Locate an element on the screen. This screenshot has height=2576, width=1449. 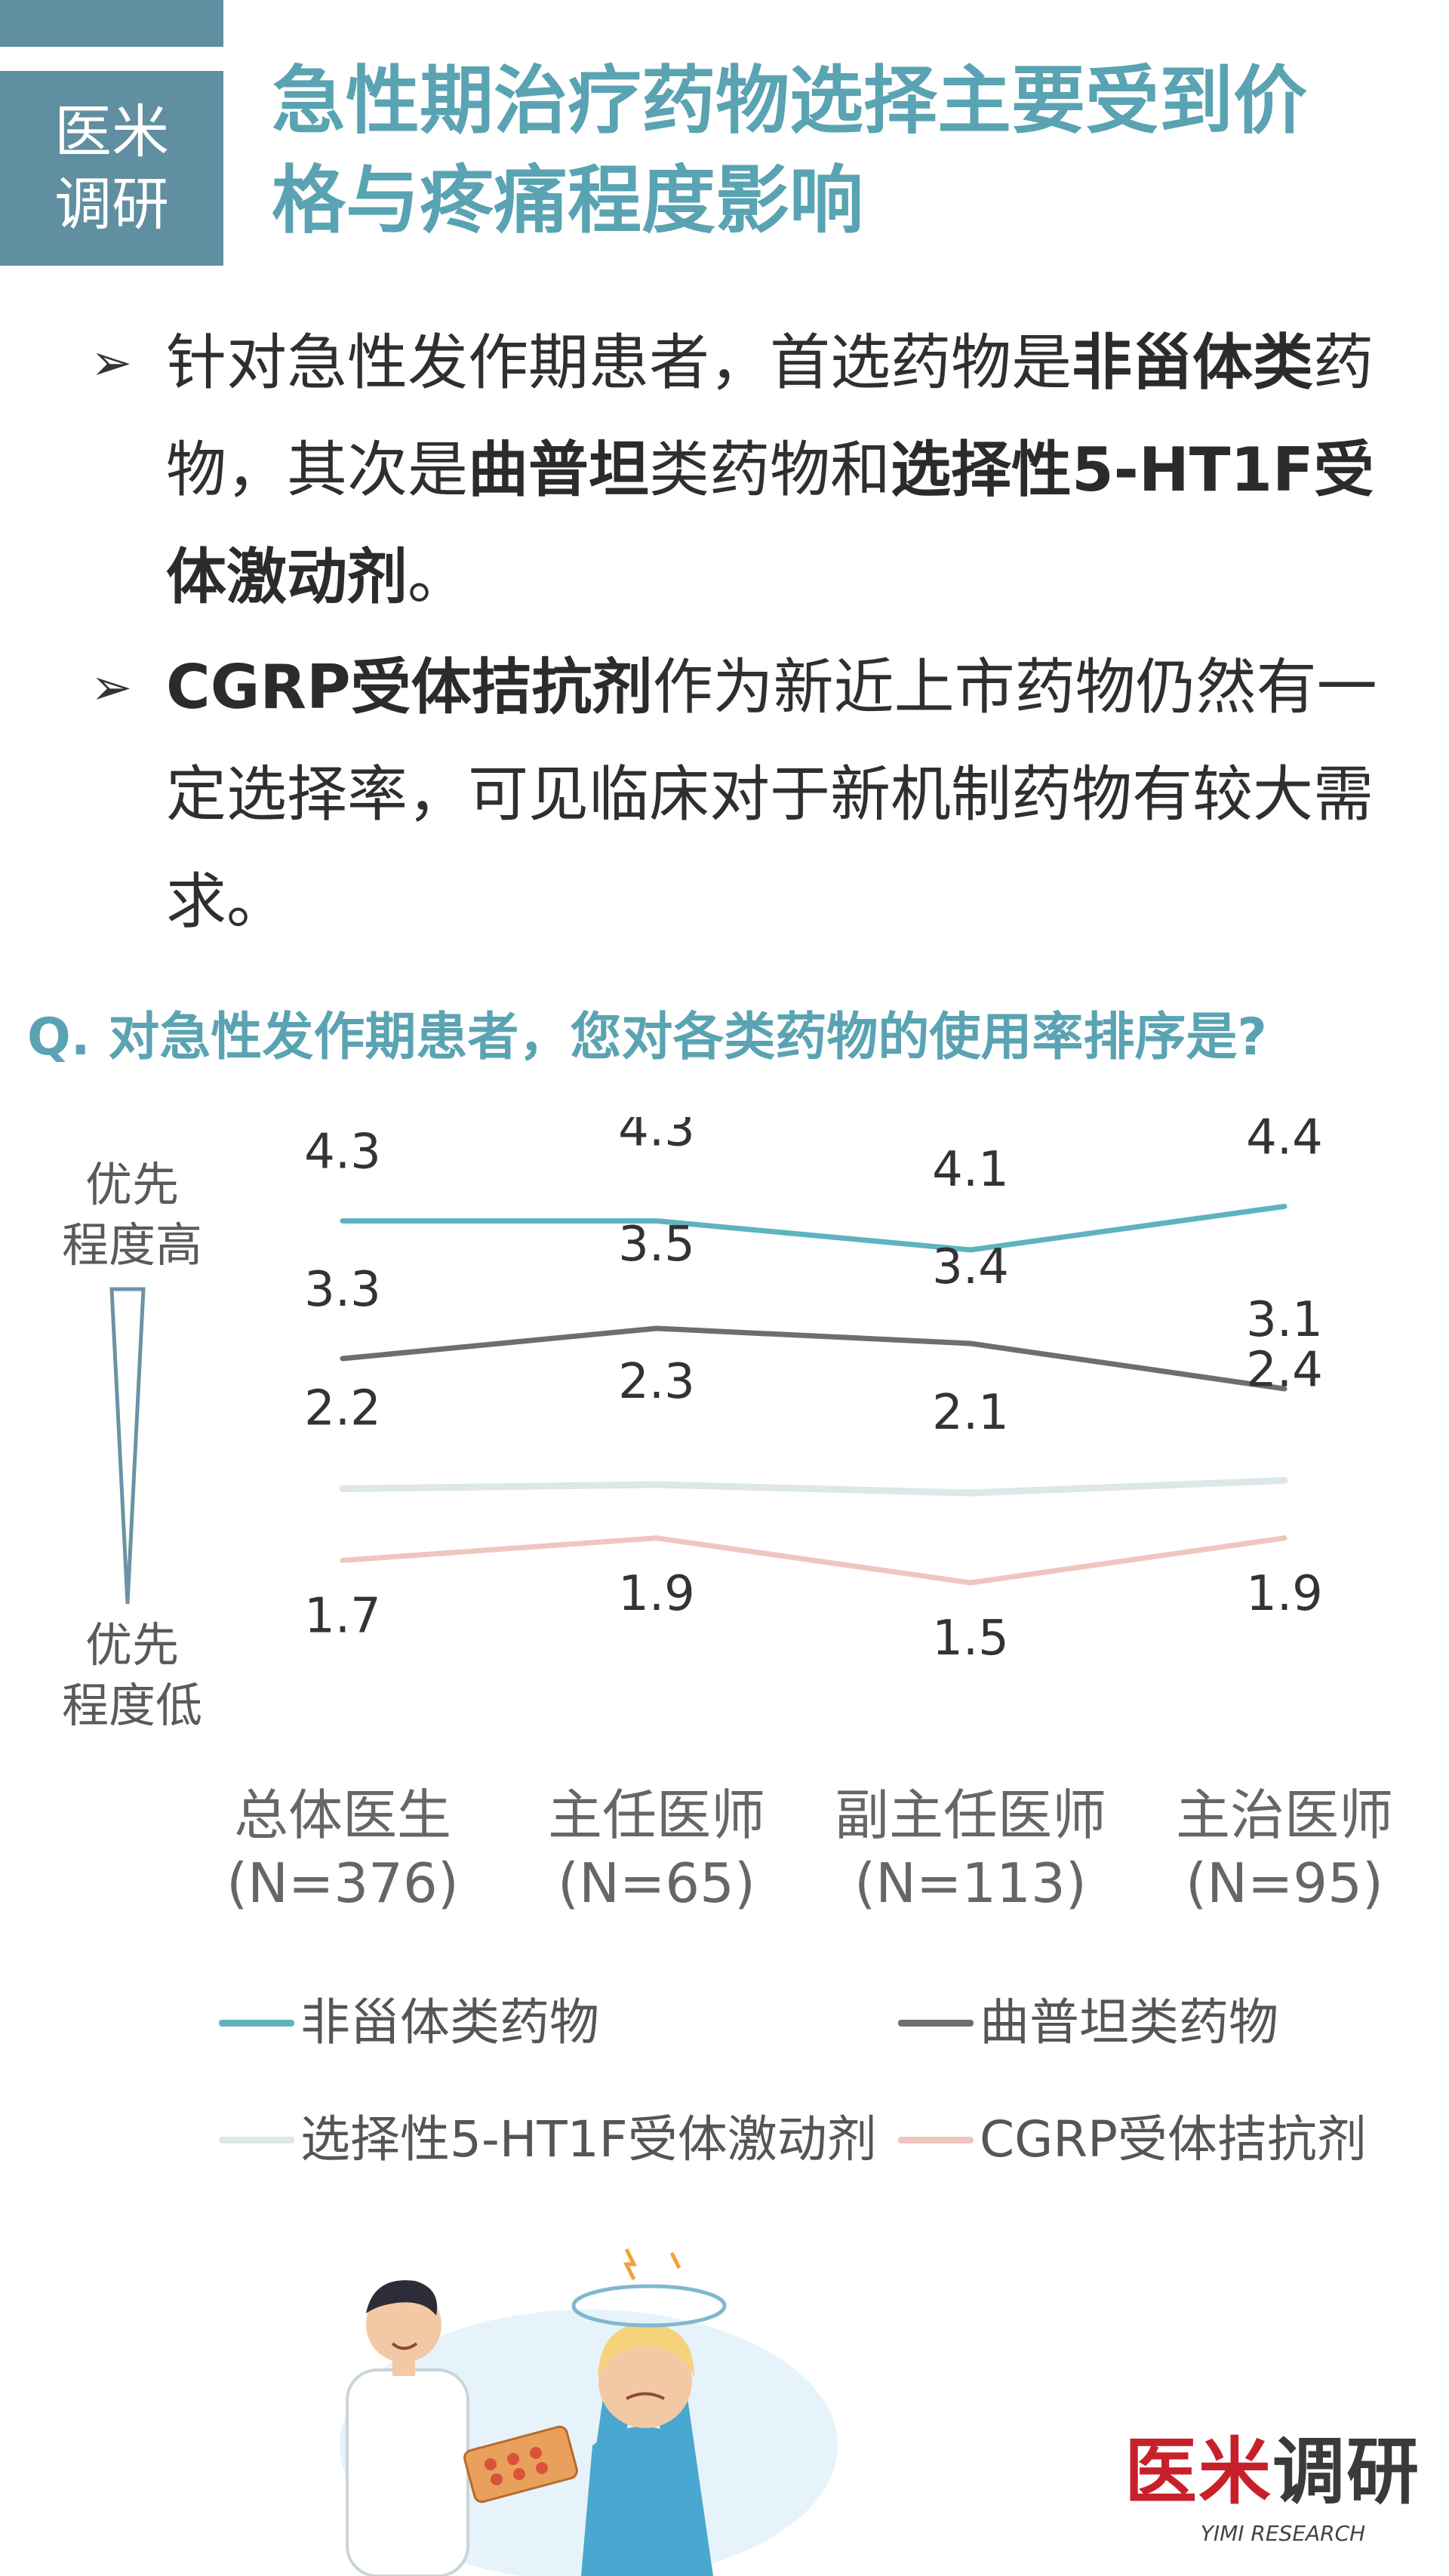
category-n: (N=376) is located at coordinates (342, 1883).